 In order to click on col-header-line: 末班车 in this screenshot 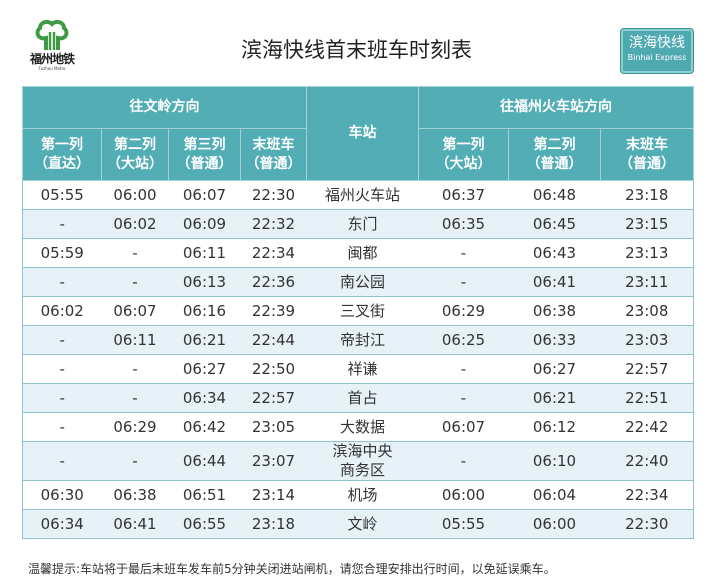, I will do `click(273, 144)`.